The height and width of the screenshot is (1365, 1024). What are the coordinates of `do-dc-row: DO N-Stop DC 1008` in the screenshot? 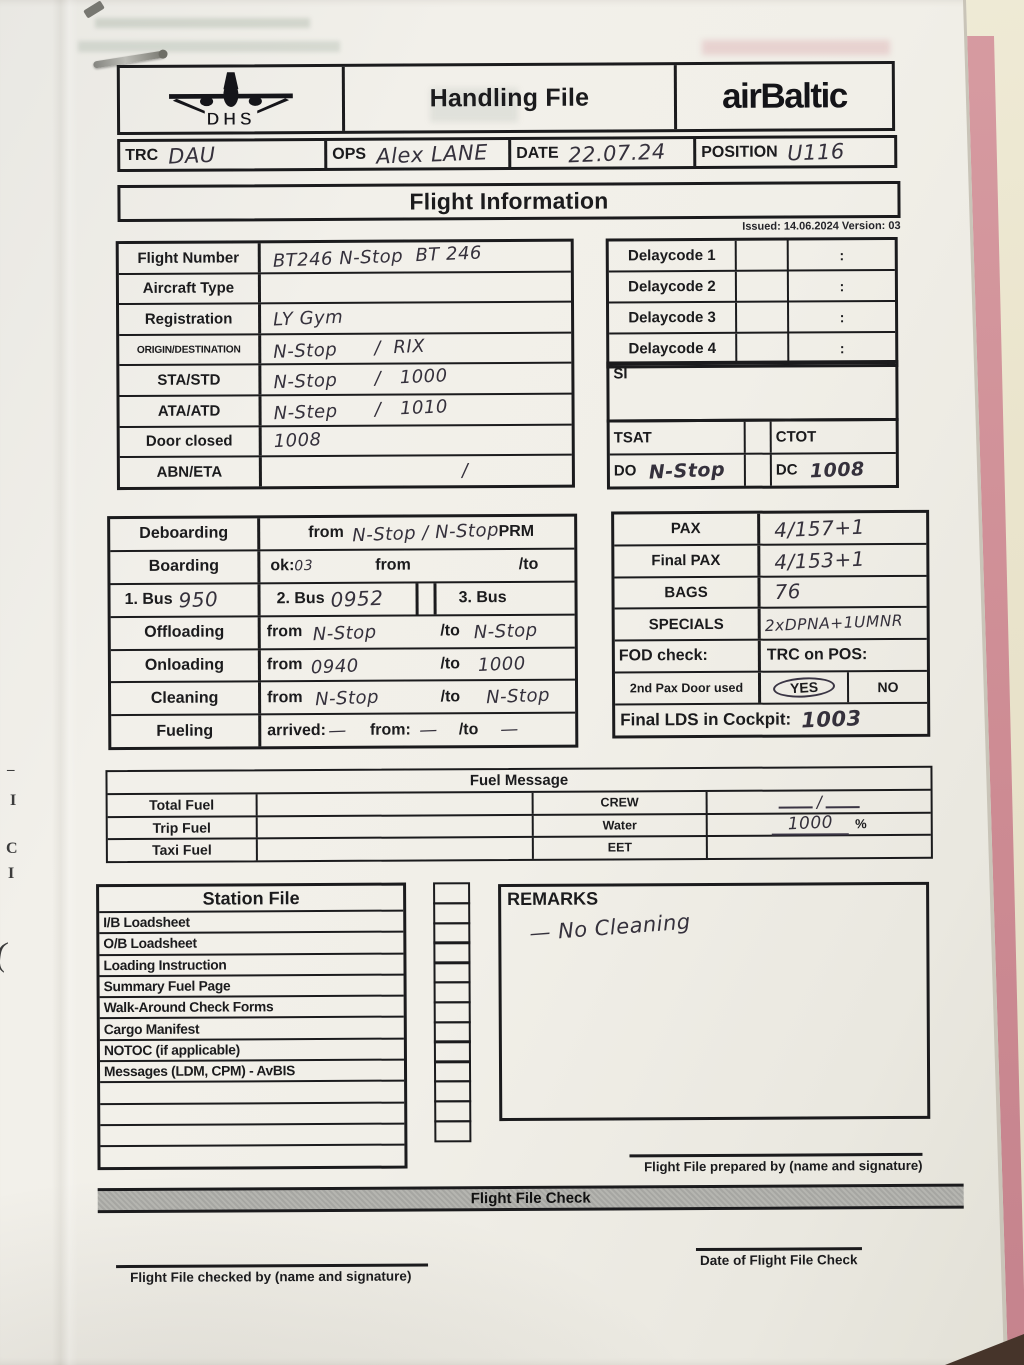 It's located at (752, 470).